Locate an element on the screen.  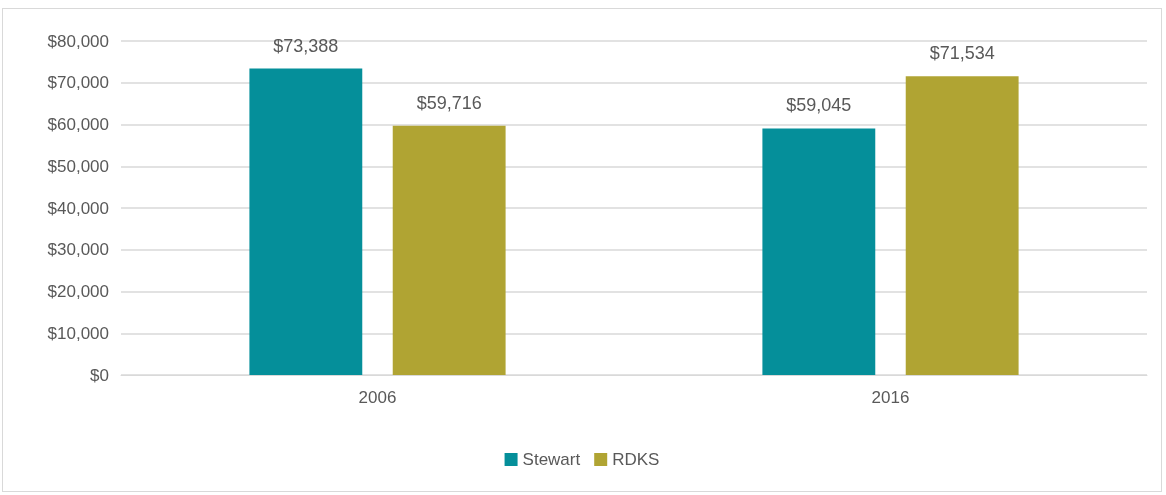
data-label: $73,388 is located at coordinates (306, 45).